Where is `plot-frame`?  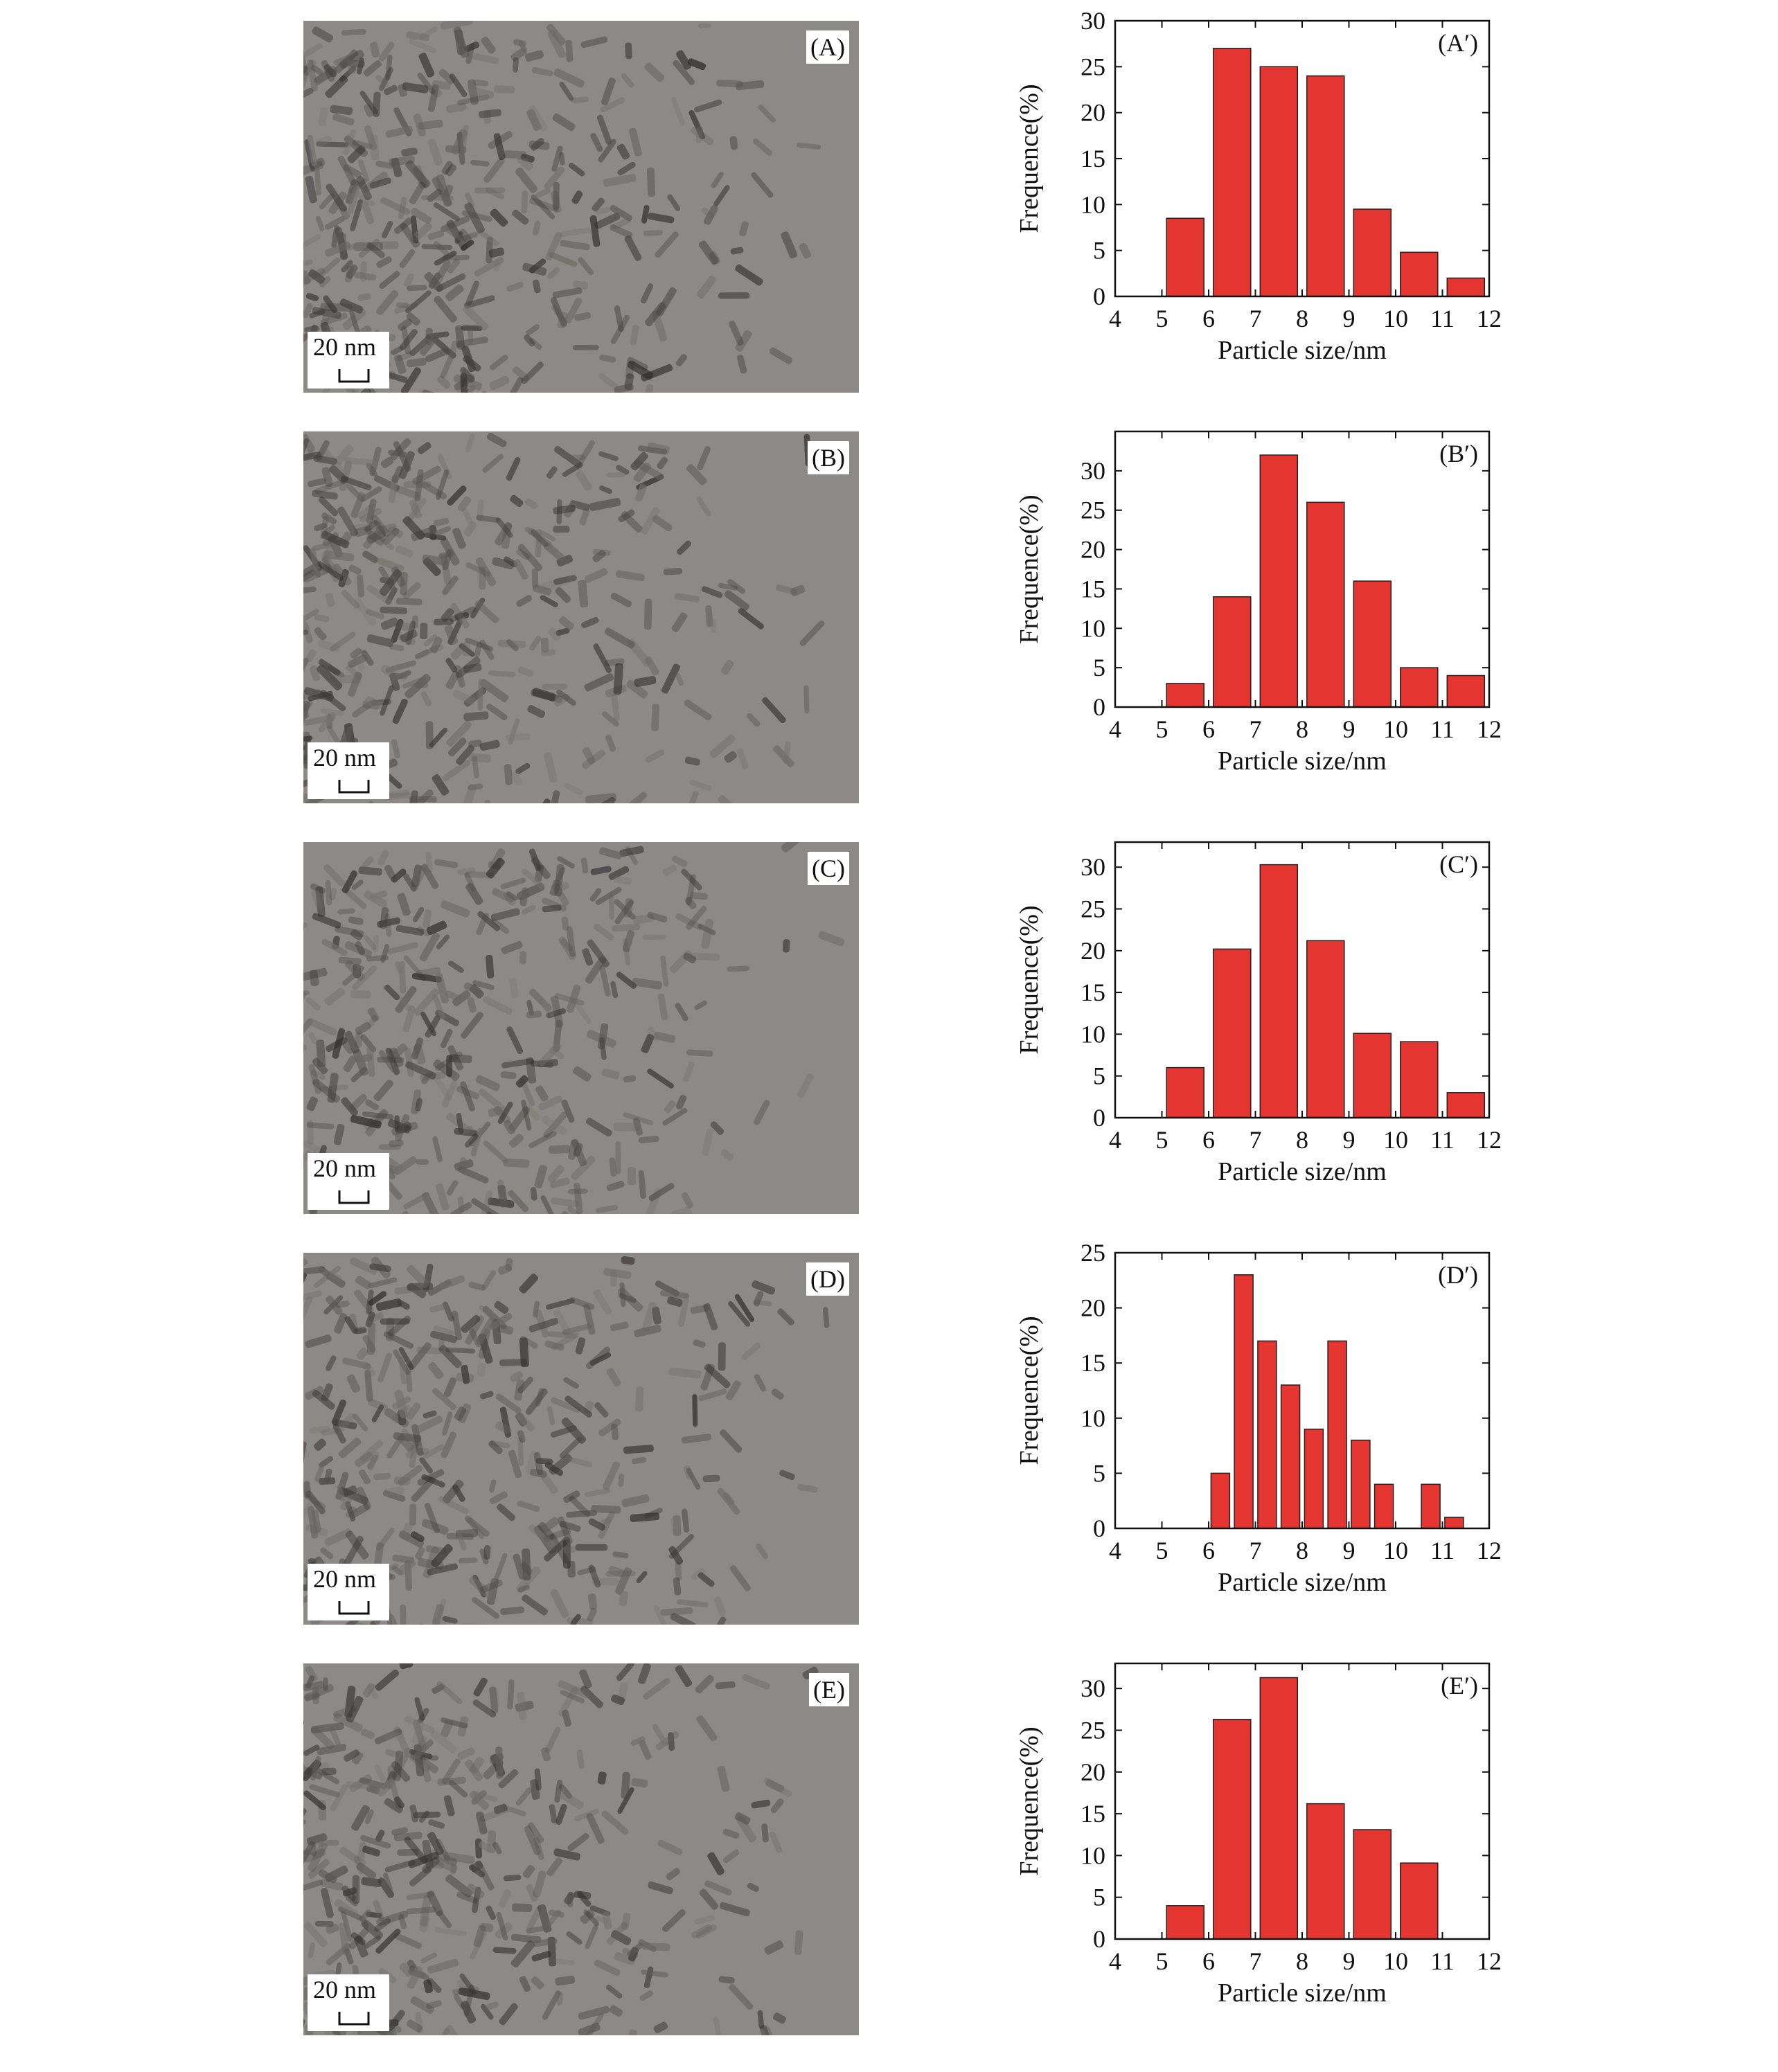
plot-frame is located at coordinates (1302, 569).